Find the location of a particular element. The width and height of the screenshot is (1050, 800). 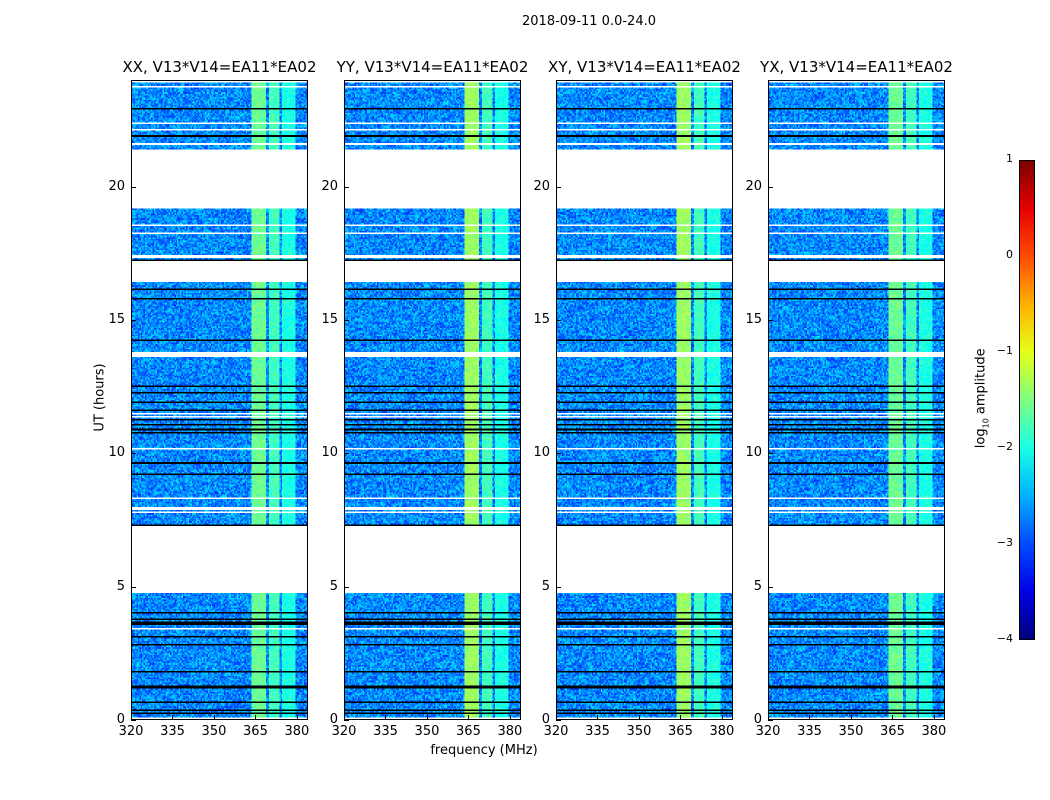

y-axis-label: UT (hours) is located at coordinates (100, 397).